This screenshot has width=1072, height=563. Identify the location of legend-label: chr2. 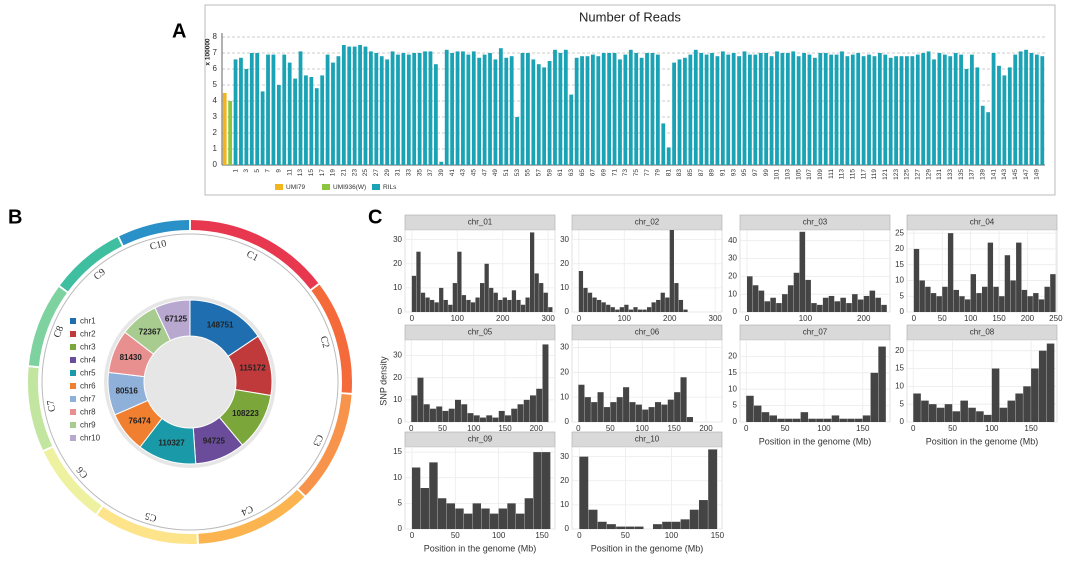
(88, 334).